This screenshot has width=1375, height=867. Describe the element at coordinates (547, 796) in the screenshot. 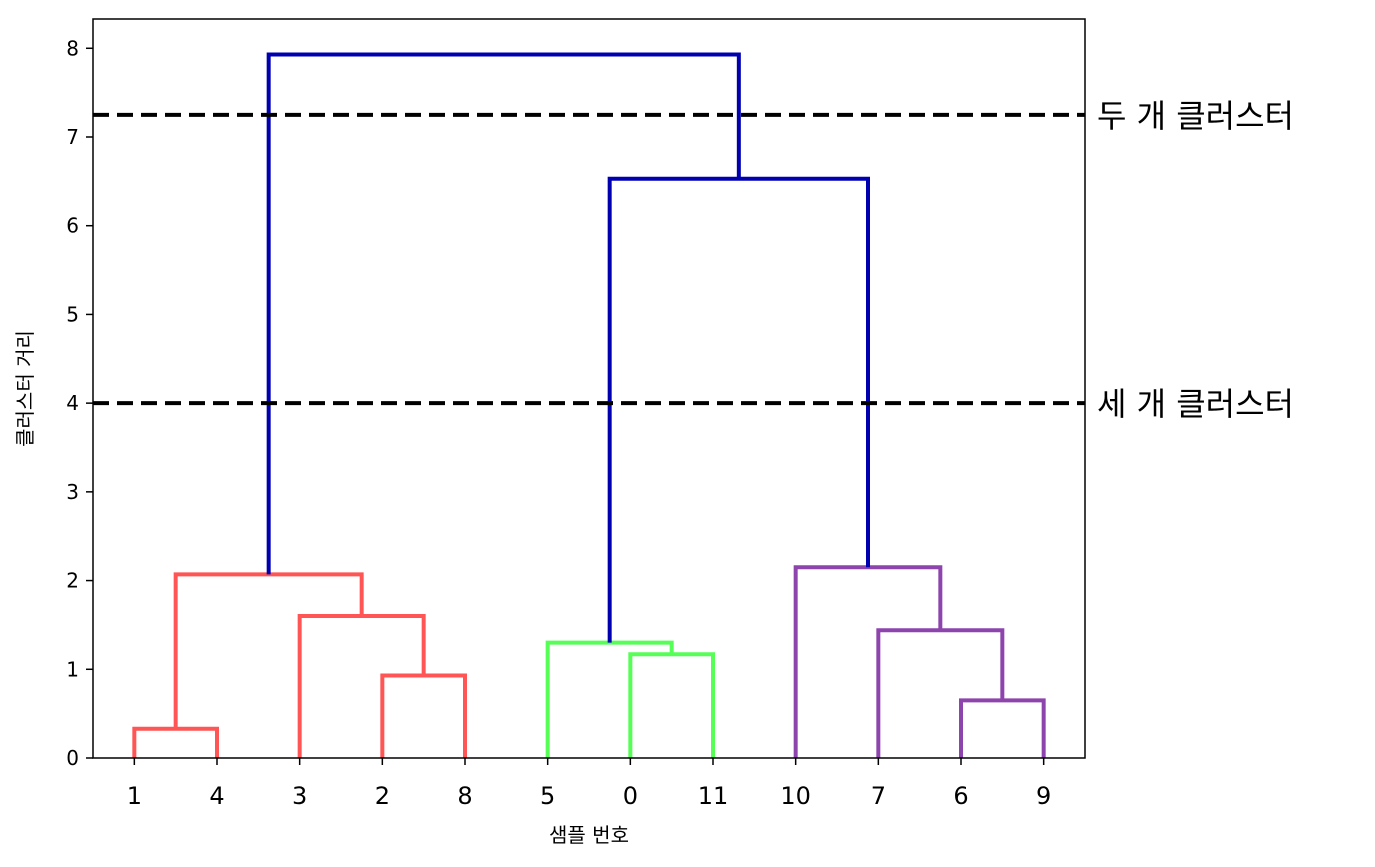

I see `x-tick-label-5: 5` at that location.